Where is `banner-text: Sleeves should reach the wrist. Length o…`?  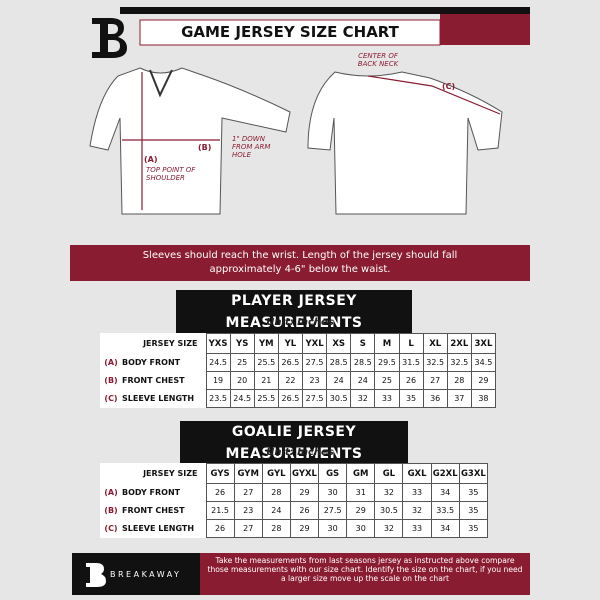
banner-text: Sleeves should reach the wrist. Length o… is located at coordinates (300, 262).